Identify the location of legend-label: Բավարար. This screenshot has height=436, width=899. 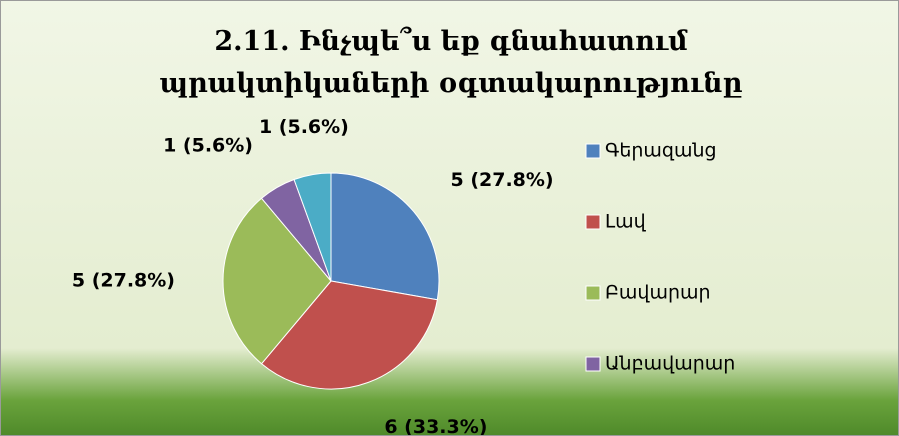
(658, 293).